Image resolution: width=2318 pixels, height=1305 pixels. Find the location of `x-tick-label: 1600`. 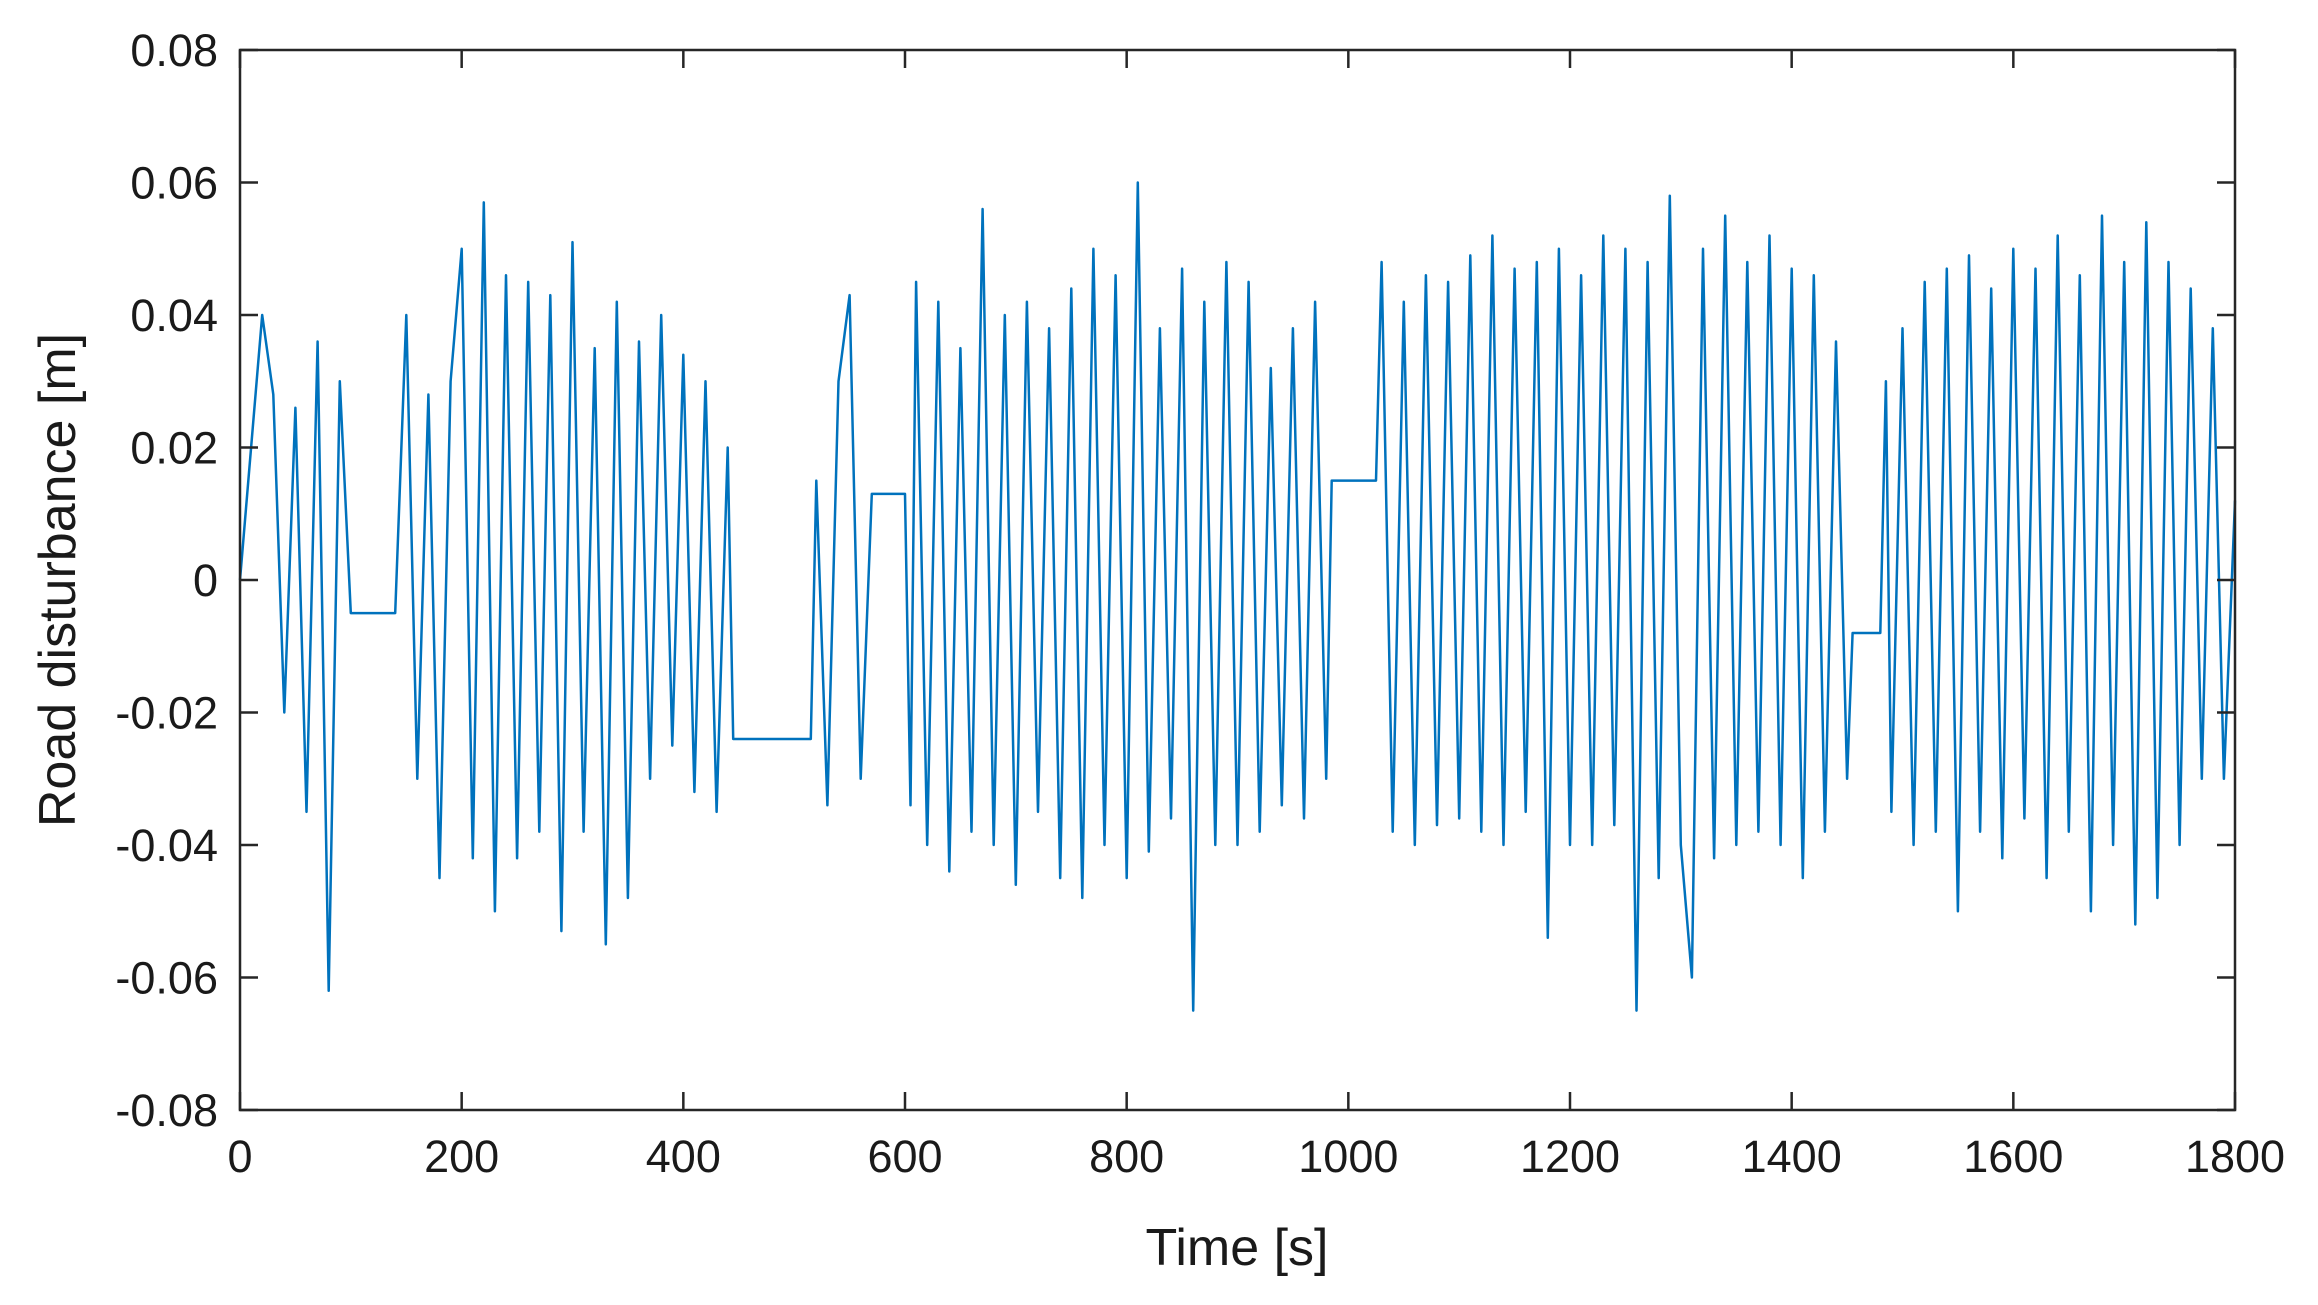

x-tick-label: 1600 is located at coordinates (2013, 1156).